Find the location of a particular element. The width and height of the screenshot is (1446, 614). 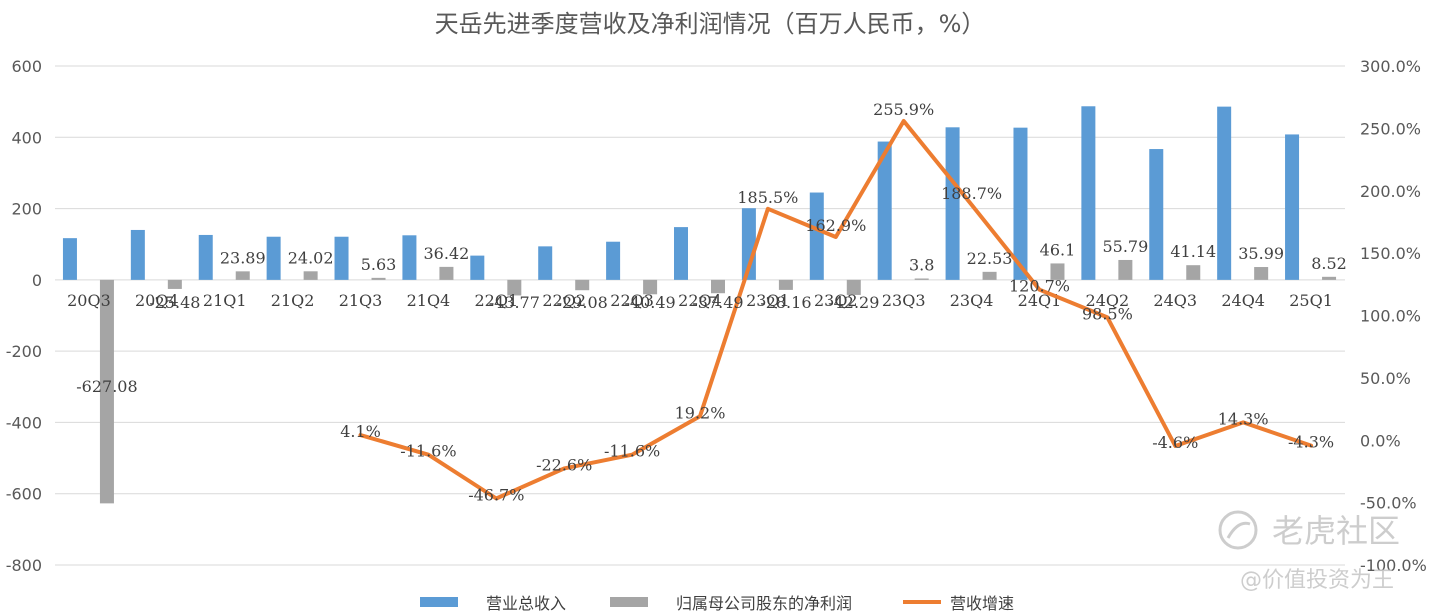

category-label: 22Q1 is located at coordinates (496, 300).